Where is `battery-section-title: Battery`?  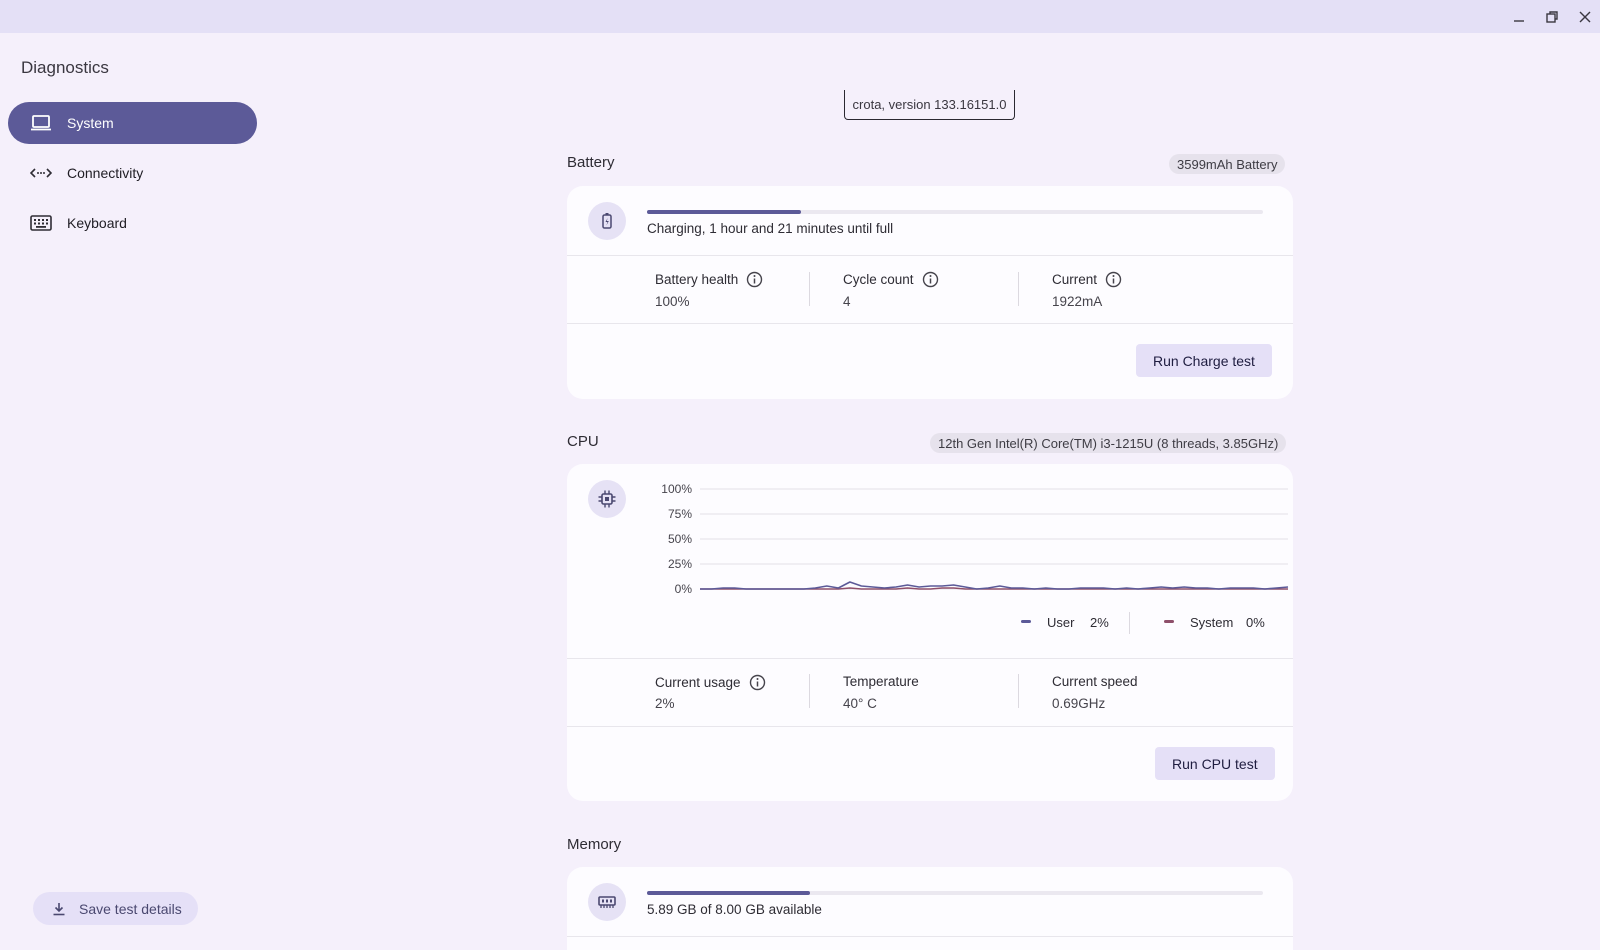
battery-section-title: Battery is located at coordinates (591, 162).